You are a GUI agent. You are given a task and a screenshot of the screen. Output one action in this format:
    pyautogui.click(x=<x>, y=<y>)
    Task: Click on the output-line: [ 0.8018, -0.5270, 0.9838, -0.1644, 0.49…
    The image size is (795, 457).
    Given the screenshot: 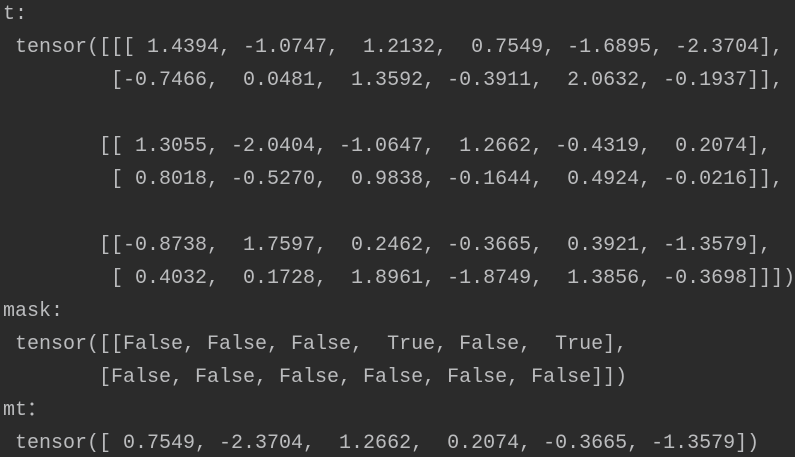 What is the action you would take?
    pyautogui.click(x=393, y=179)
    